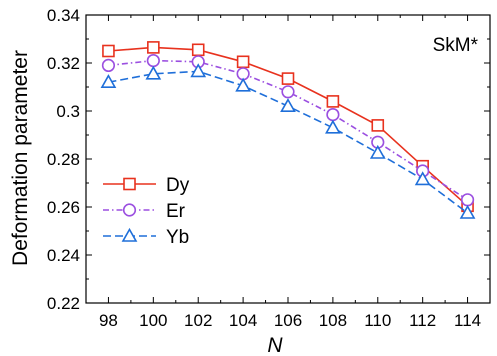  I want to click on legend-label: Yb, so click(177, 237).